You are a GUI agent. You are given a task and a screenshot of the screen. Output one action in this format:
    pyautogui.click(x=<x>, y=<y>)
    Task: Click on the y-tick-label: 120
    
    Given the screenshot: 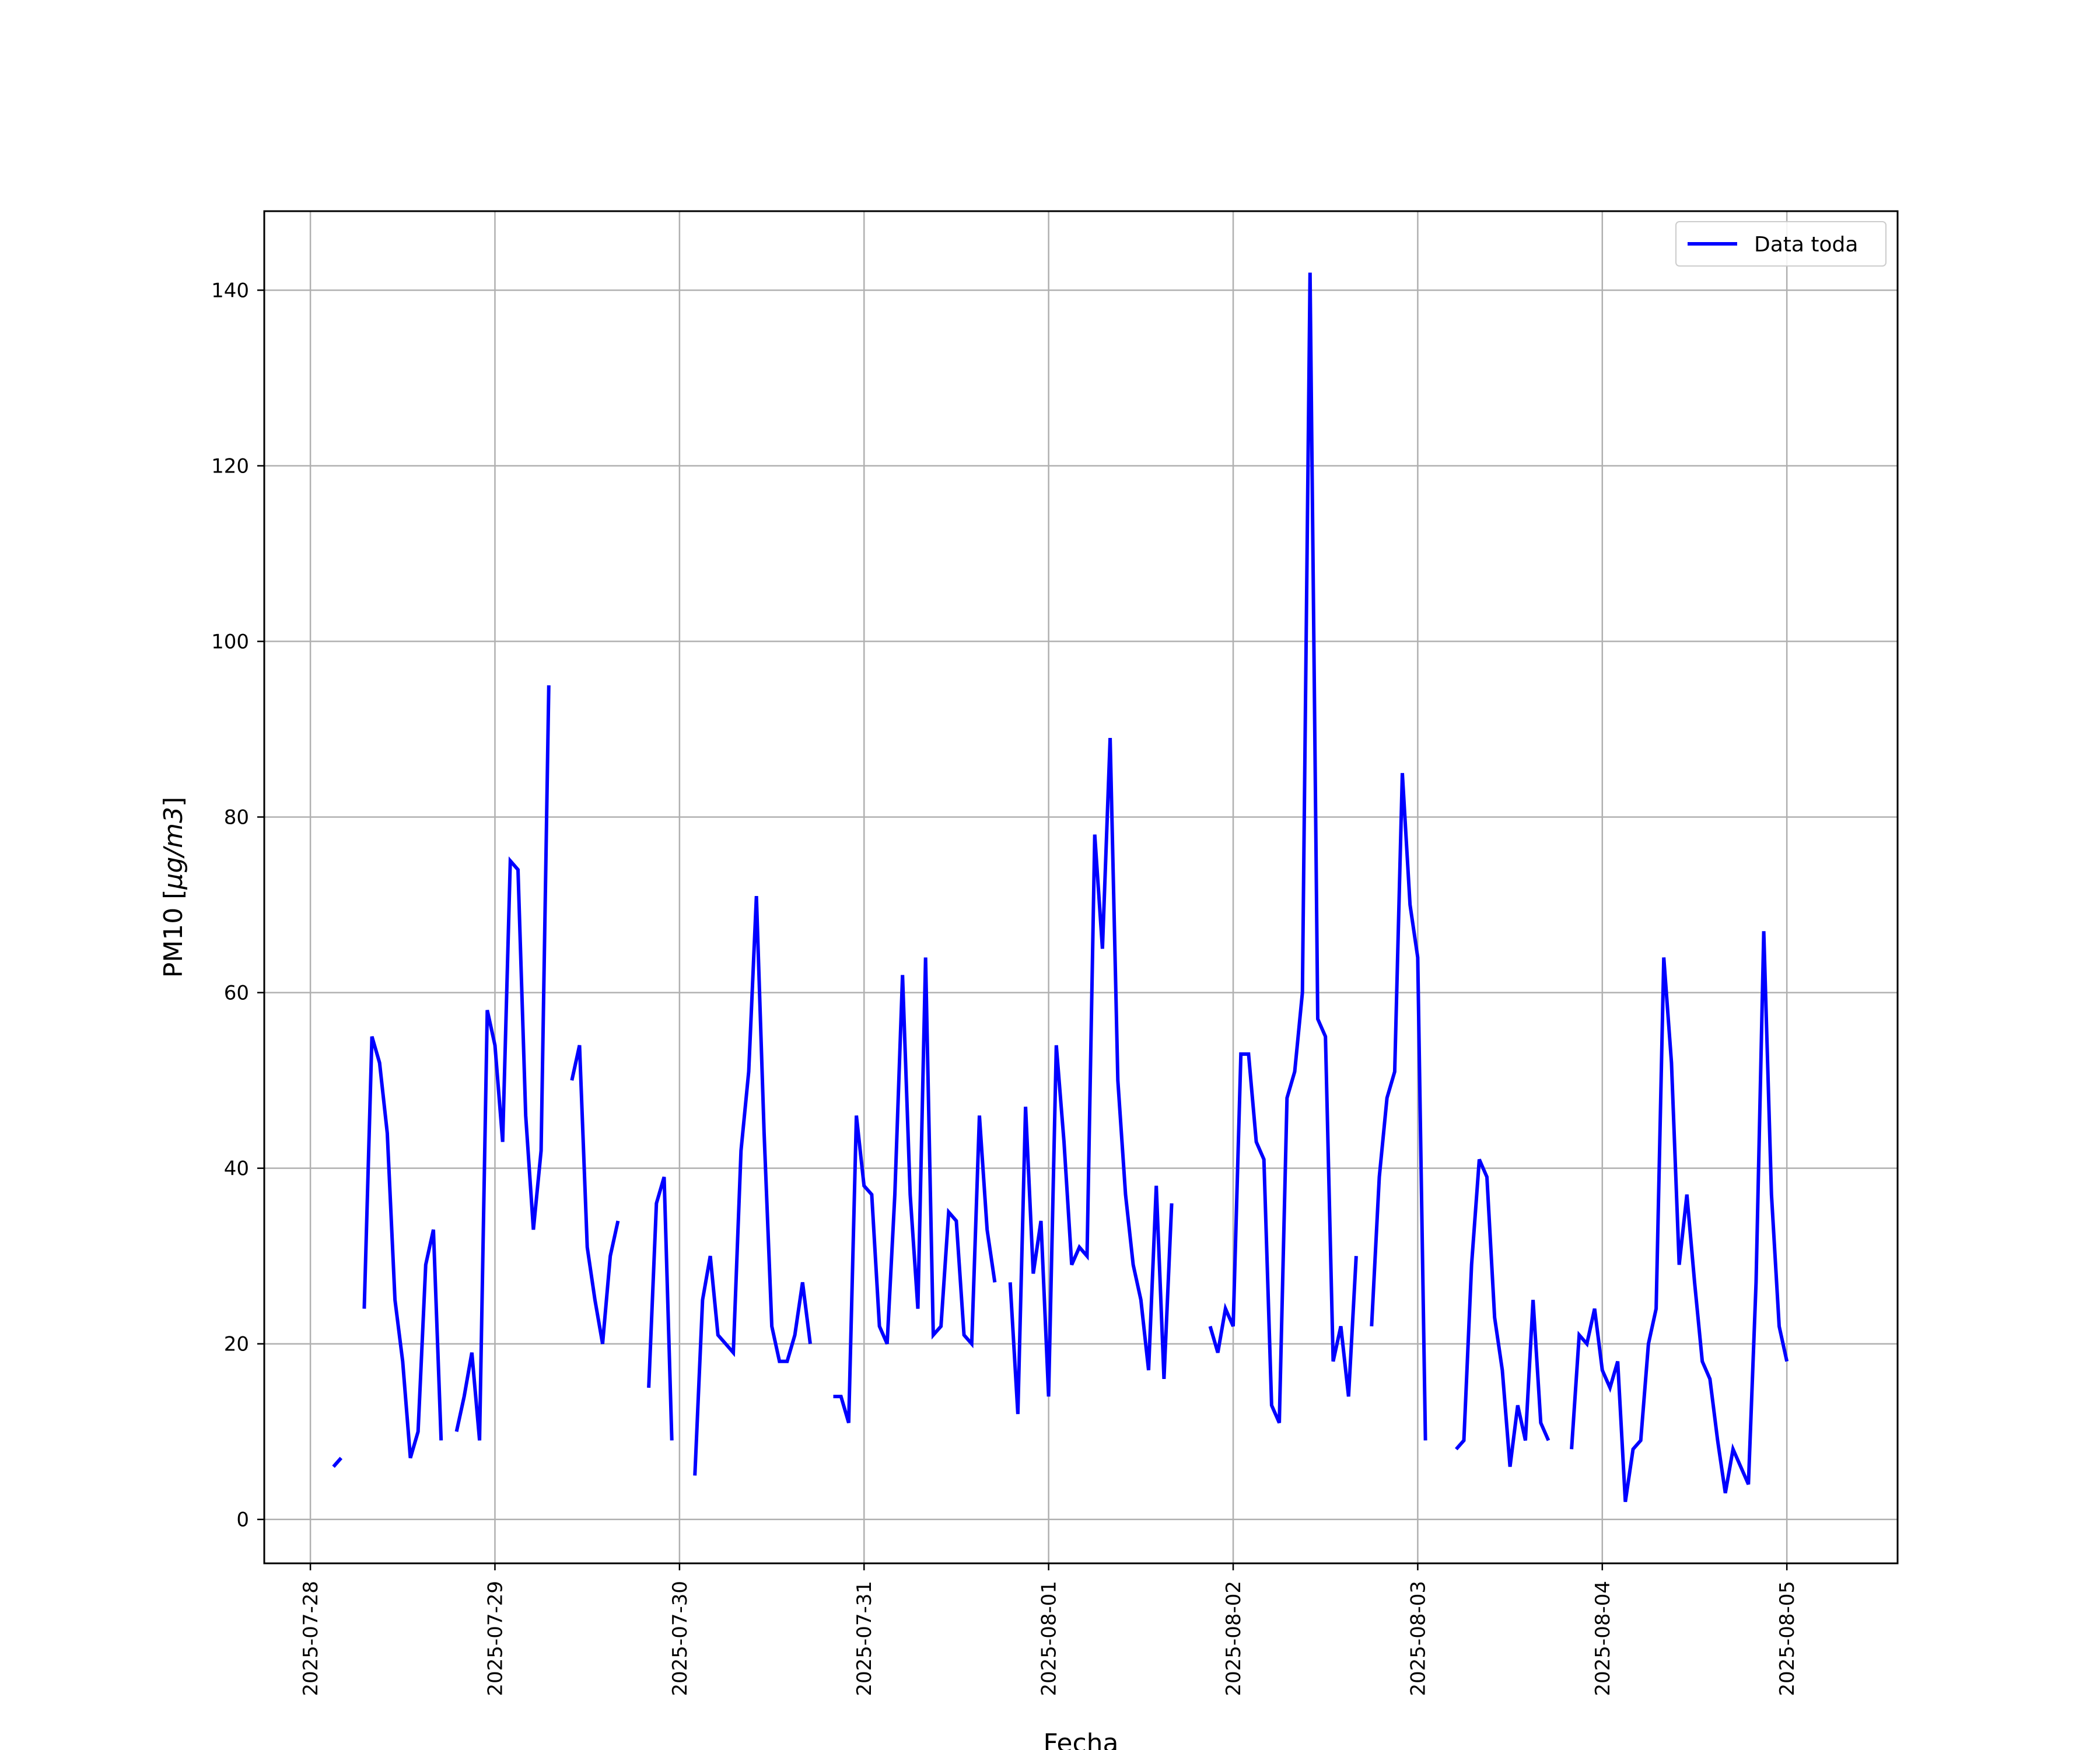 What is the action you would take?
    pyautogui.click(x=230, y=466)
    